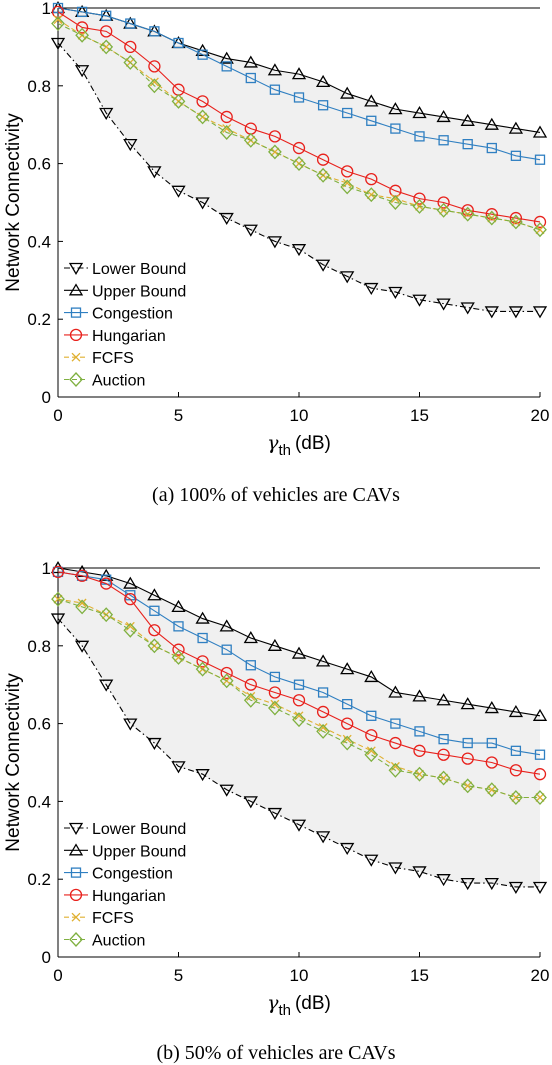 The image size is (552, 1065). Describe the element at coordinates (39, 801) in the screenshot. I see `chart-1-ytick-label-2: 0.4` at that location.